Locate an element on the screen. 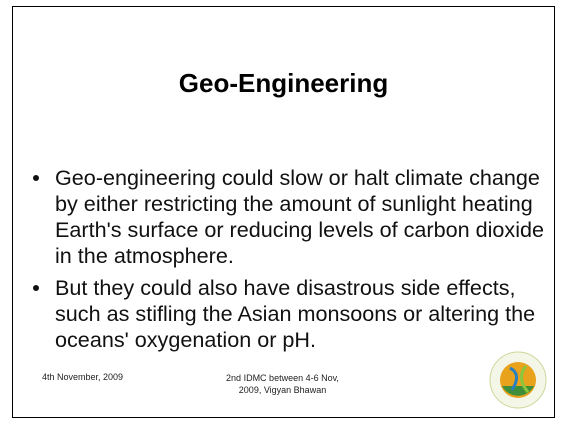  logo is located at coordinates (518, 380).